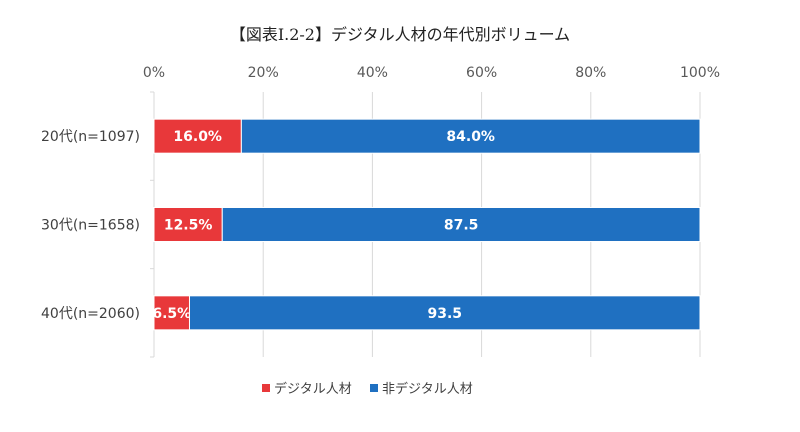  What do you see at coordinates (700, 73) in the screenshot?
I see `x-tick-label: 100%` at bounding box center [700, 73].